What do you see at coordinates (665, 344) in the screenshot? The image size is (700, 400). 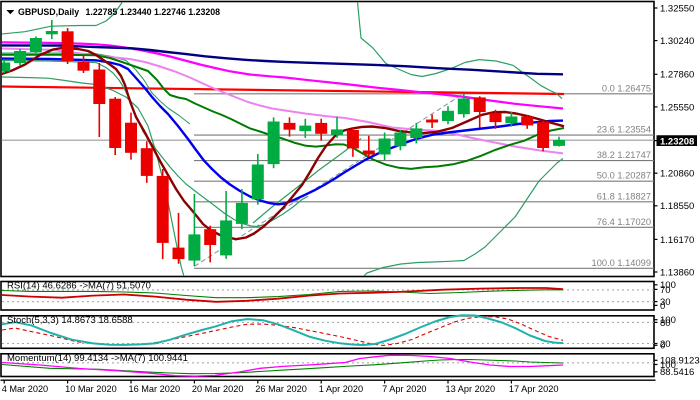 I see `svg-text: 20` at bounding box center [665, 344].